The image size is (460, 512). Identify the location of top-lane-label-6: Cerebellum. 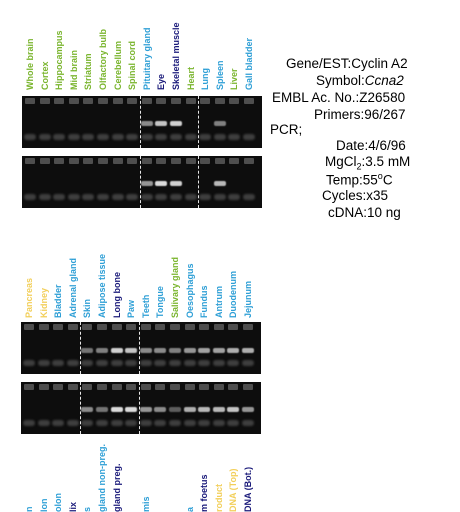
(117, 65).